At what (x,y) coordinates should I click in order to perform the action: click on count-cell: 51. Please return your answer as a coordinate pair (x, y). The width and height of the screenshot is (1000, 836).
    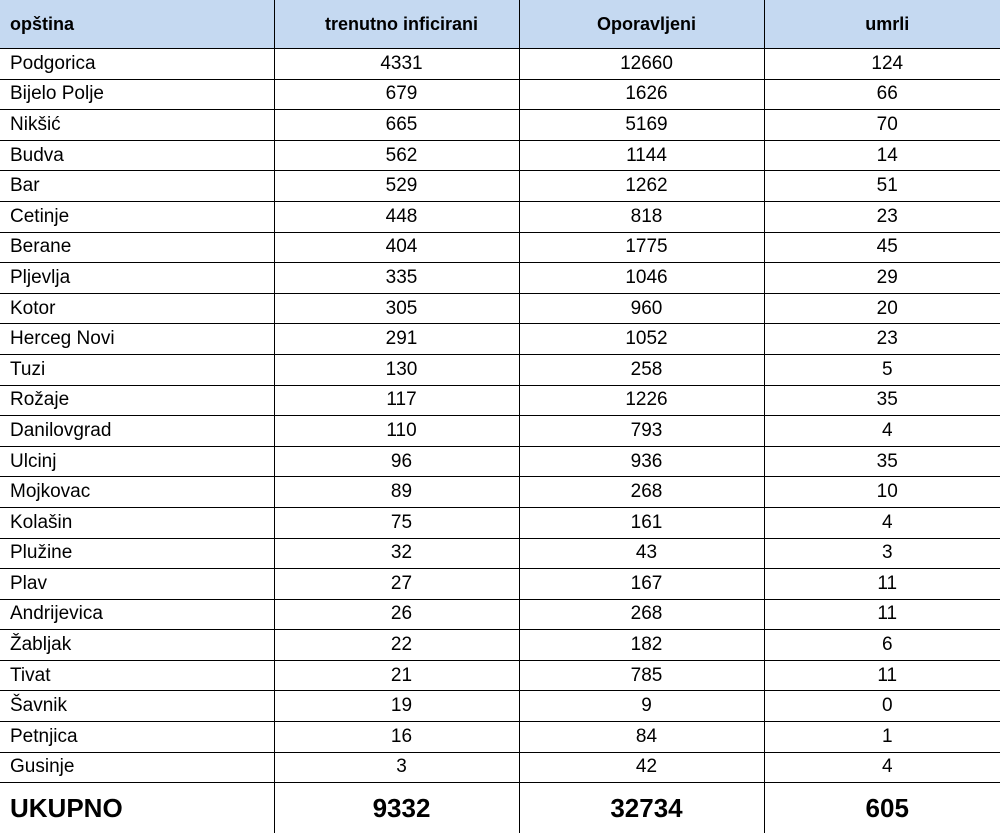
    Looking at the image, I should click on (881, 186).